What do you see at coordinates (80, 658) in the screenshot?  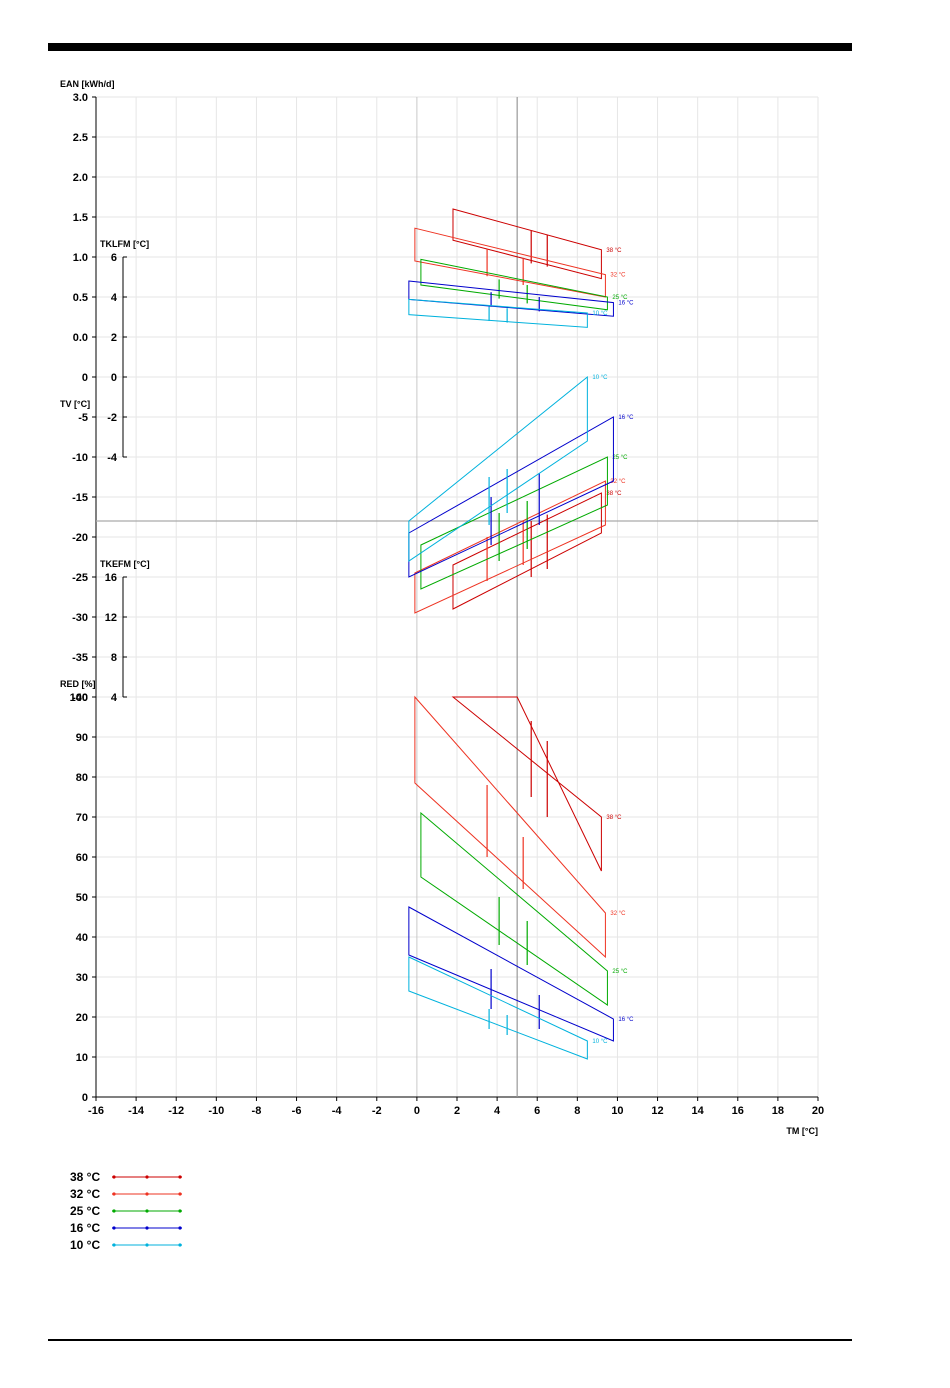 I see `tv-tick-label: -35` at bounding box center [80, 658].